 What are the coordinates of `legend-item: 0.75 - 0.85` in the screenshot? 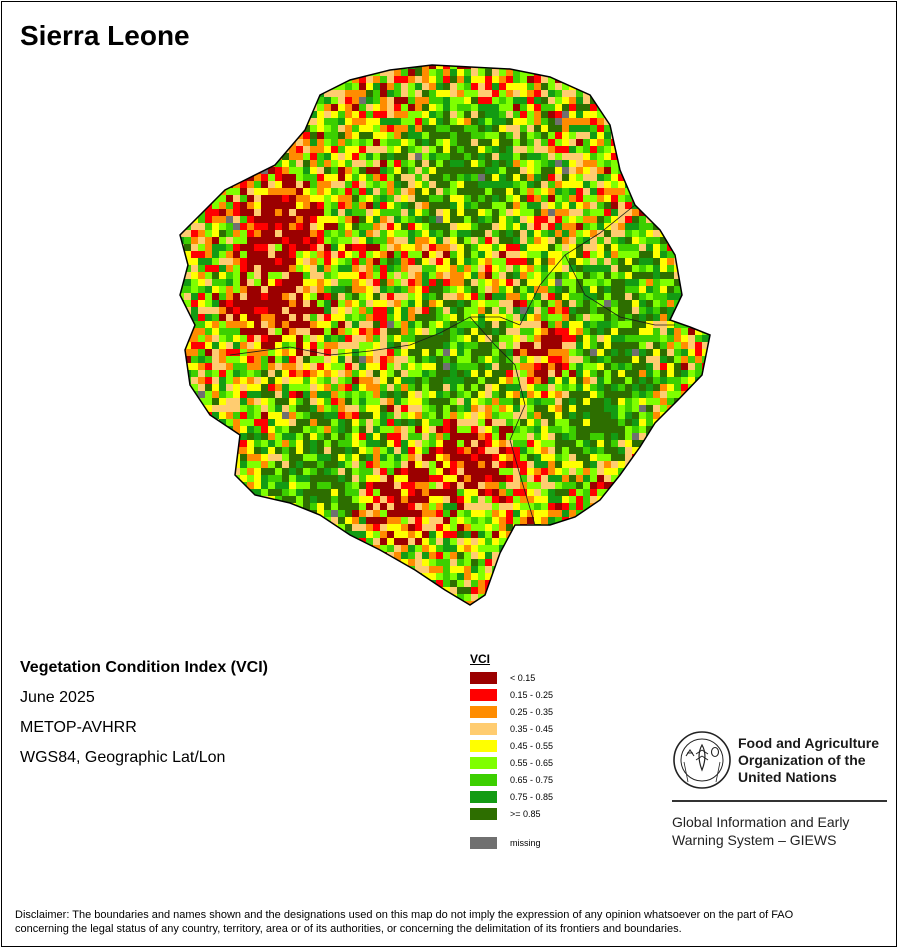 It's located at (511, 796).